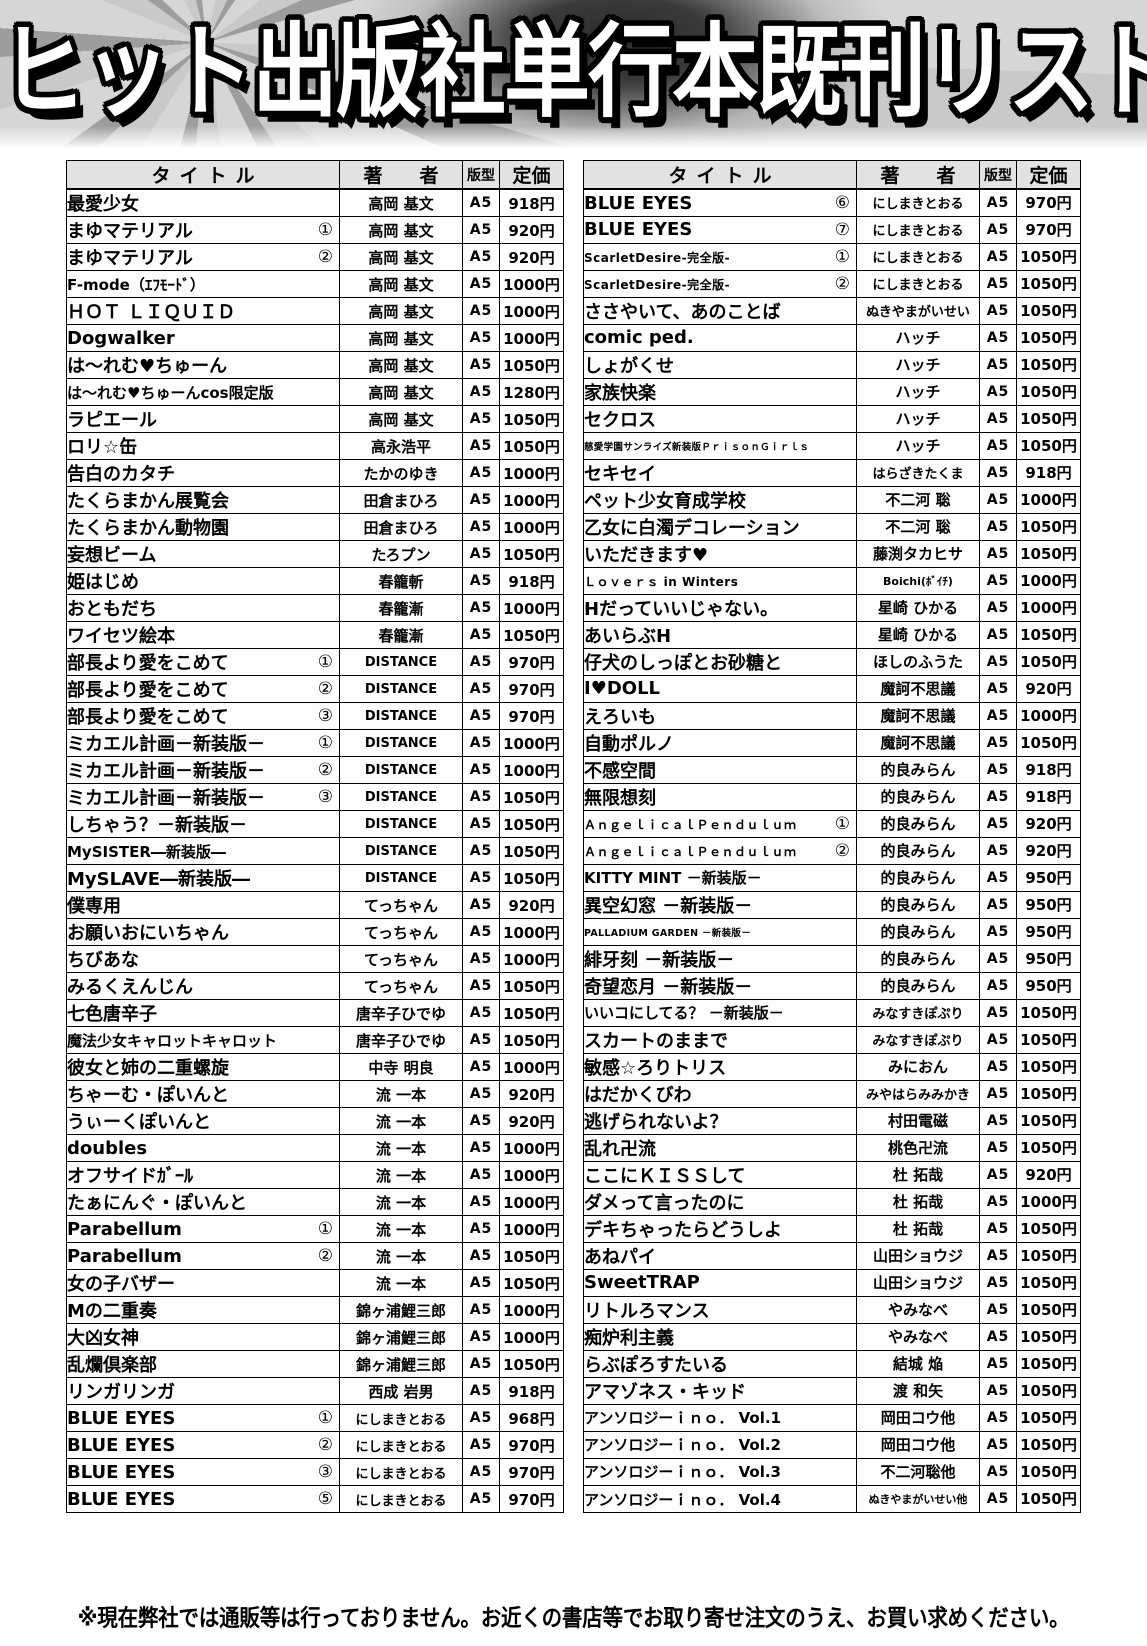  What do you see at coordinates (720, 850) in the screenshot?
I see `cell-title: ＡｎｇｅｌｉｃａｌＰｅｎｄｕｌｕｍ ②` at bounding box center [720, 850].